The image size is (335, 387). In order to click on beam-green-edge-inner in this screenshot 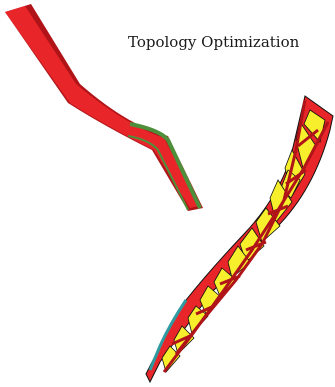, I will do `click(158, 173)`.